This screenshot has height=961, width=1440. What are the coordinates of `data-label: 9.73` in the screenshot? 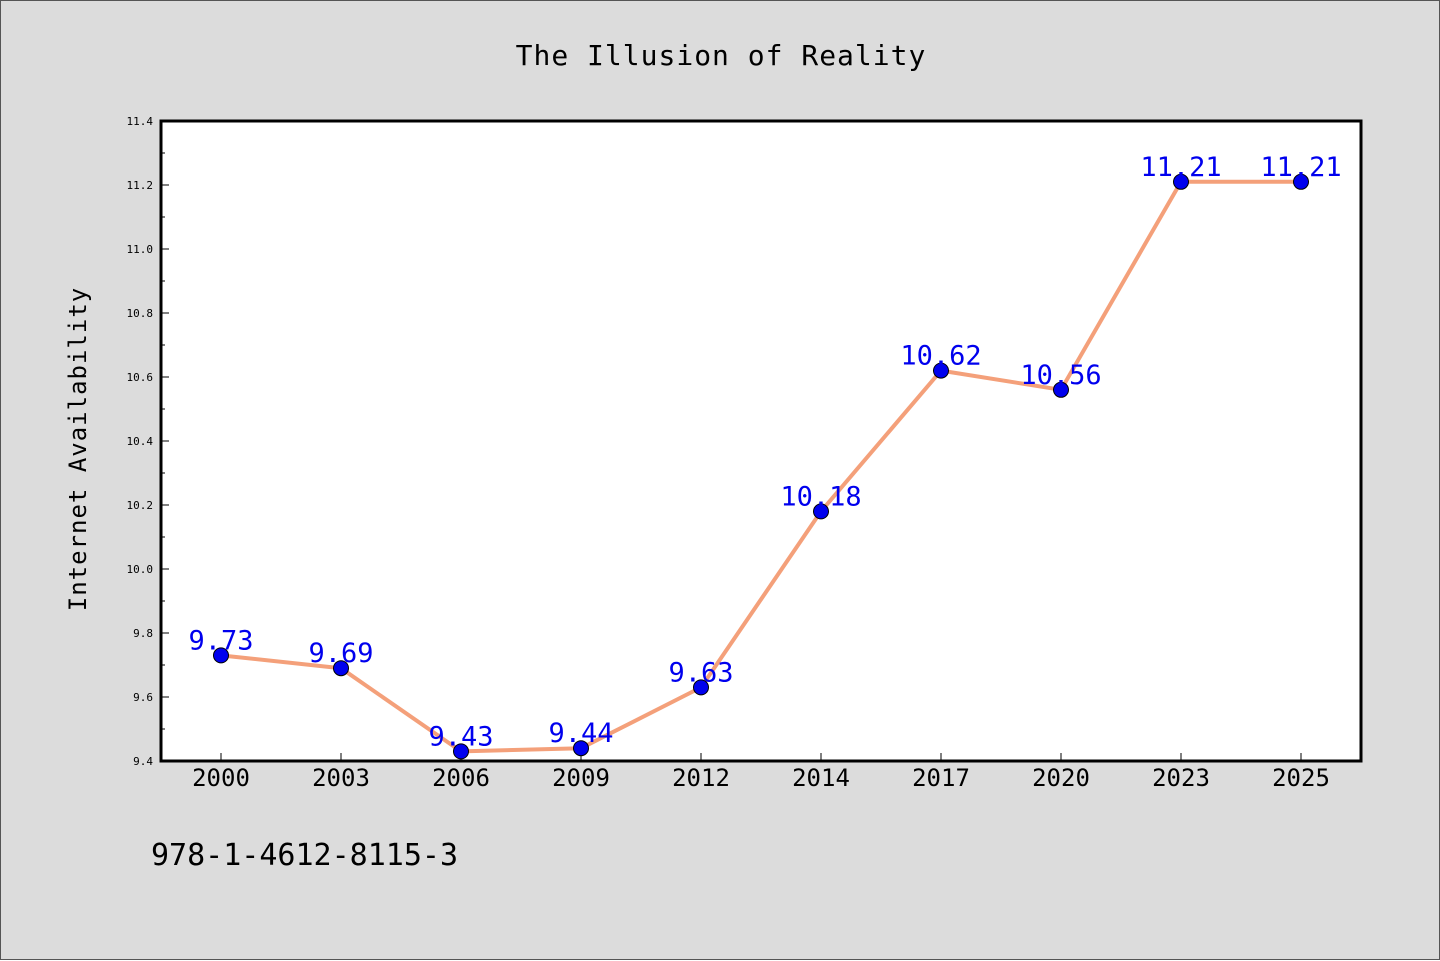 It's located at (220, 640).